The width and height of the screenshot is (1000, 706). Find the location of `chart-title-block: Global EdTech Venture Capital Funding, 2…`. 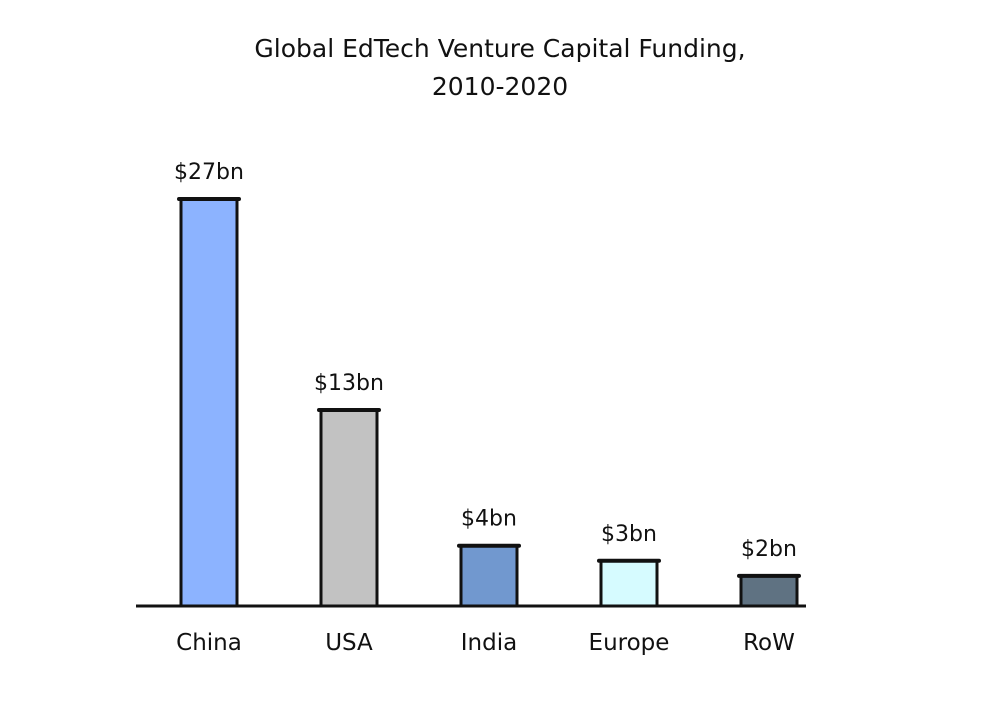

chart-title-block: Global EdTech Venture Capital Funding, 2… is located at coordinates (500, 68).